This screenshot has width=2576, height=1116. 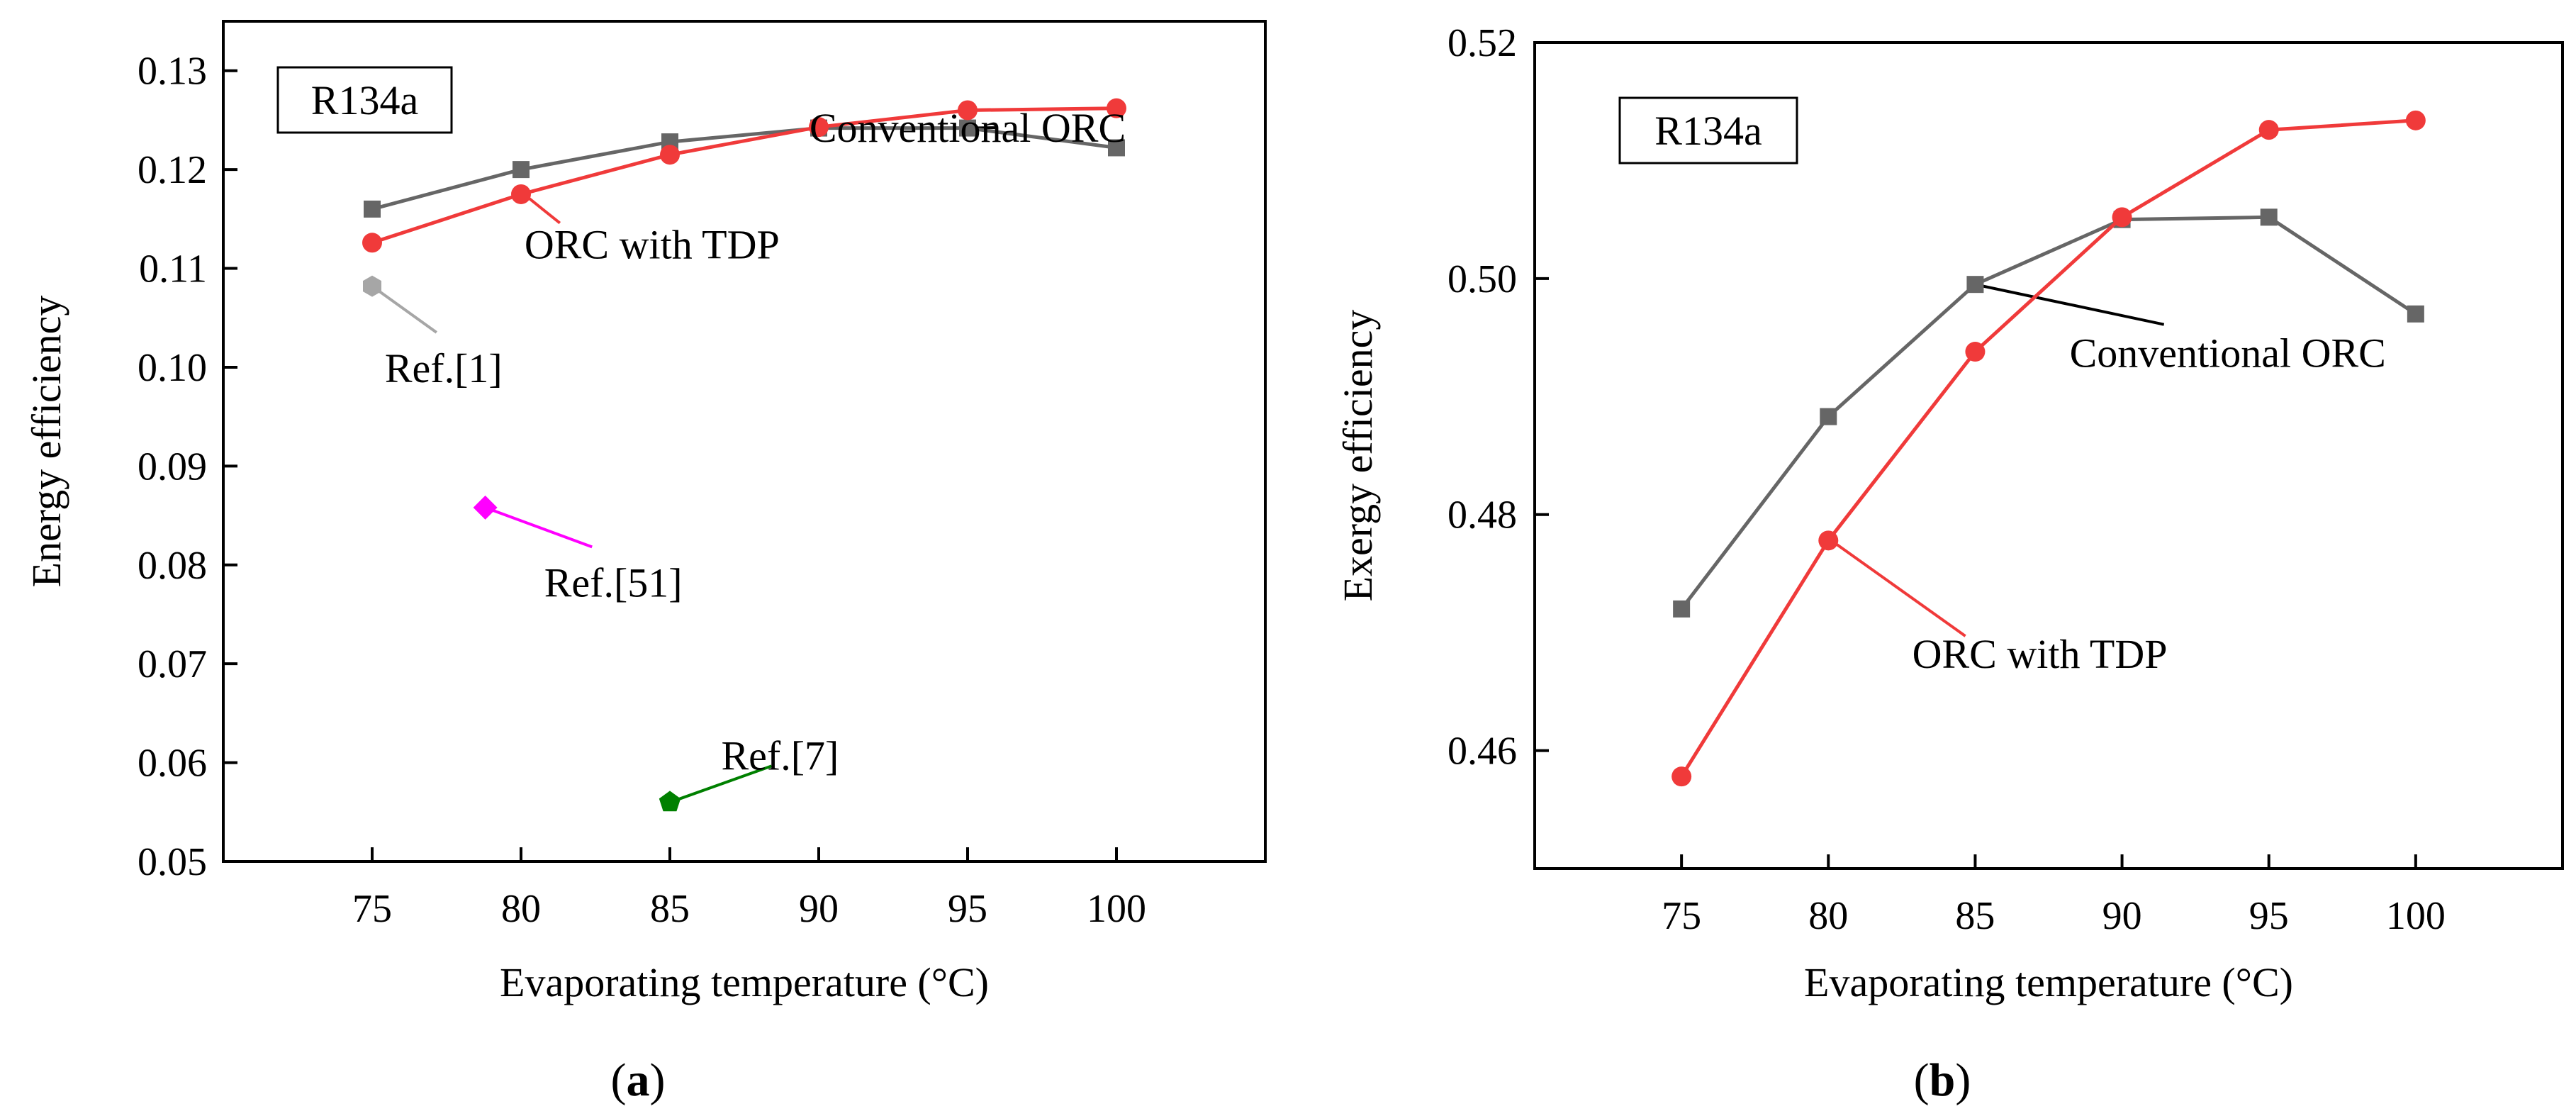 What do you see at coordinates (46, 442) in the screenshot?
I see `y-axis-title: Energy efficiency` at bounding box center [46, 442].